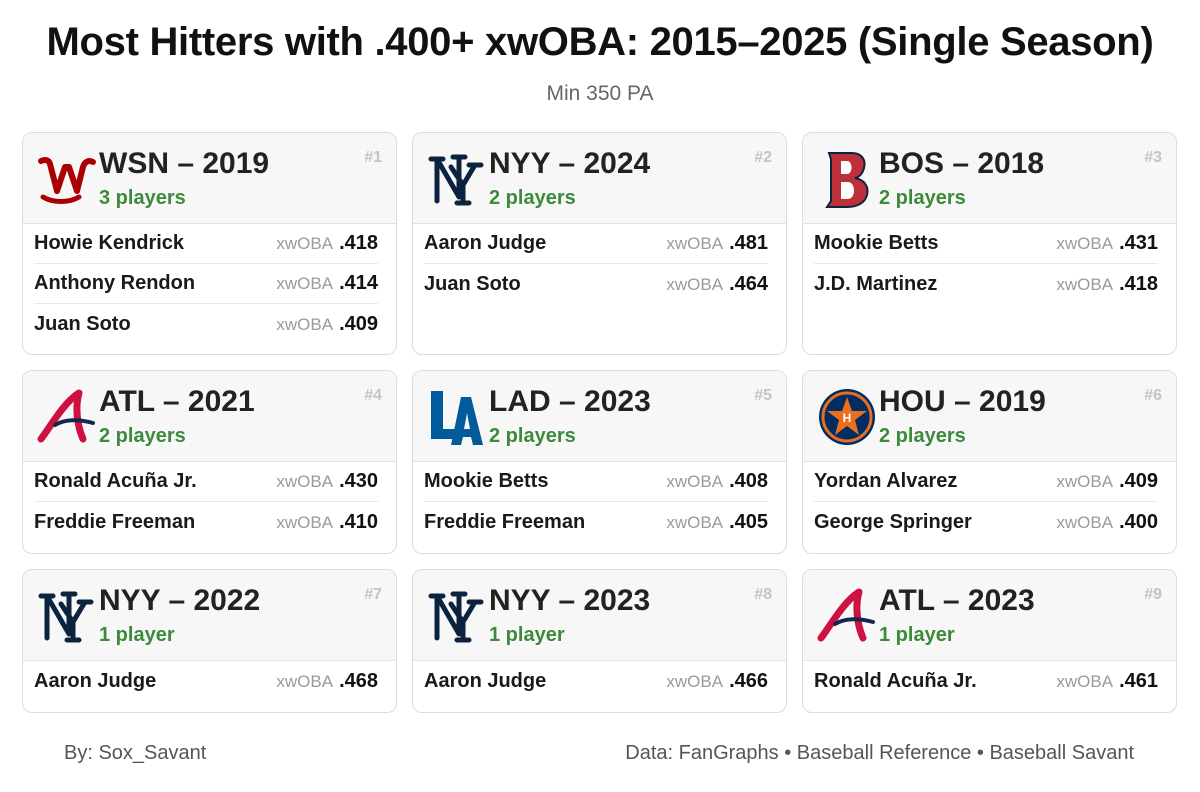  I want to click on nationals-w-logo, so click(67, 179).